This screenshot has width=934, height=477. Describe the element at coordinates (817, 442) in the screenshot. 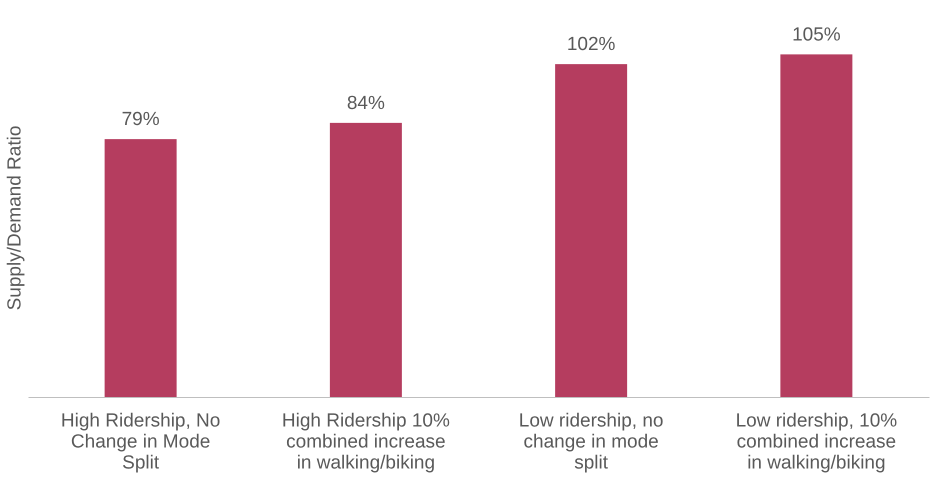

I see `x-tick-label: Low ridership, 10% combined increase in walking/biking` at that location.